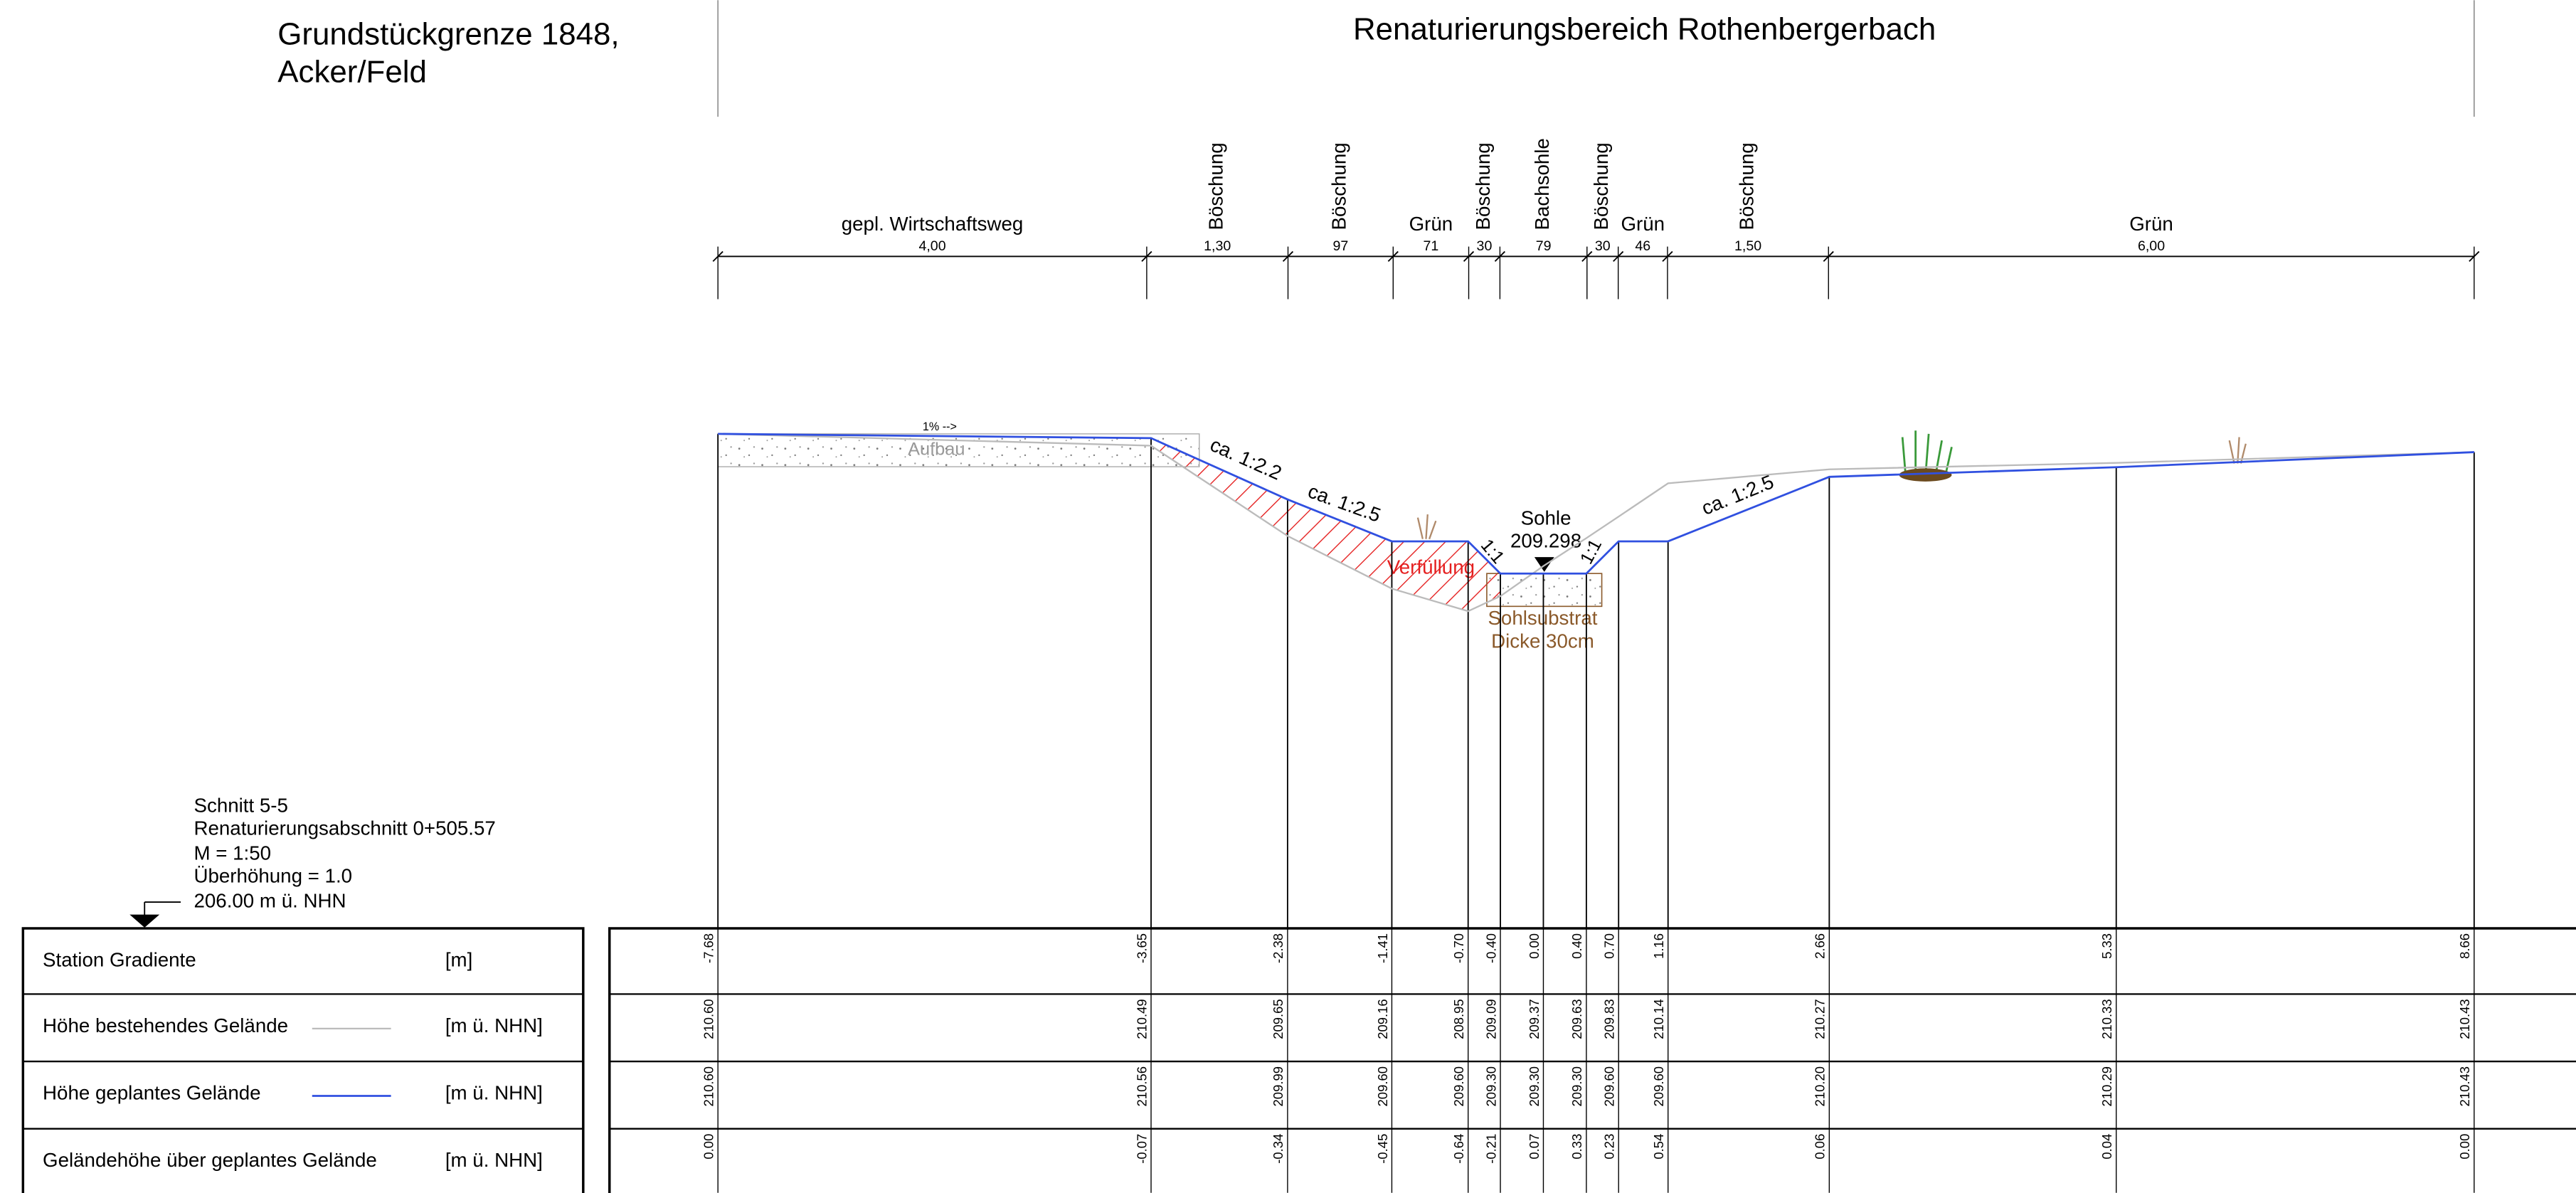 The image size is (2576, 1193). Describe the element at coordinates (240, 805) in the screenshot. I see `section-info: Schnitt 5-5` at that location.